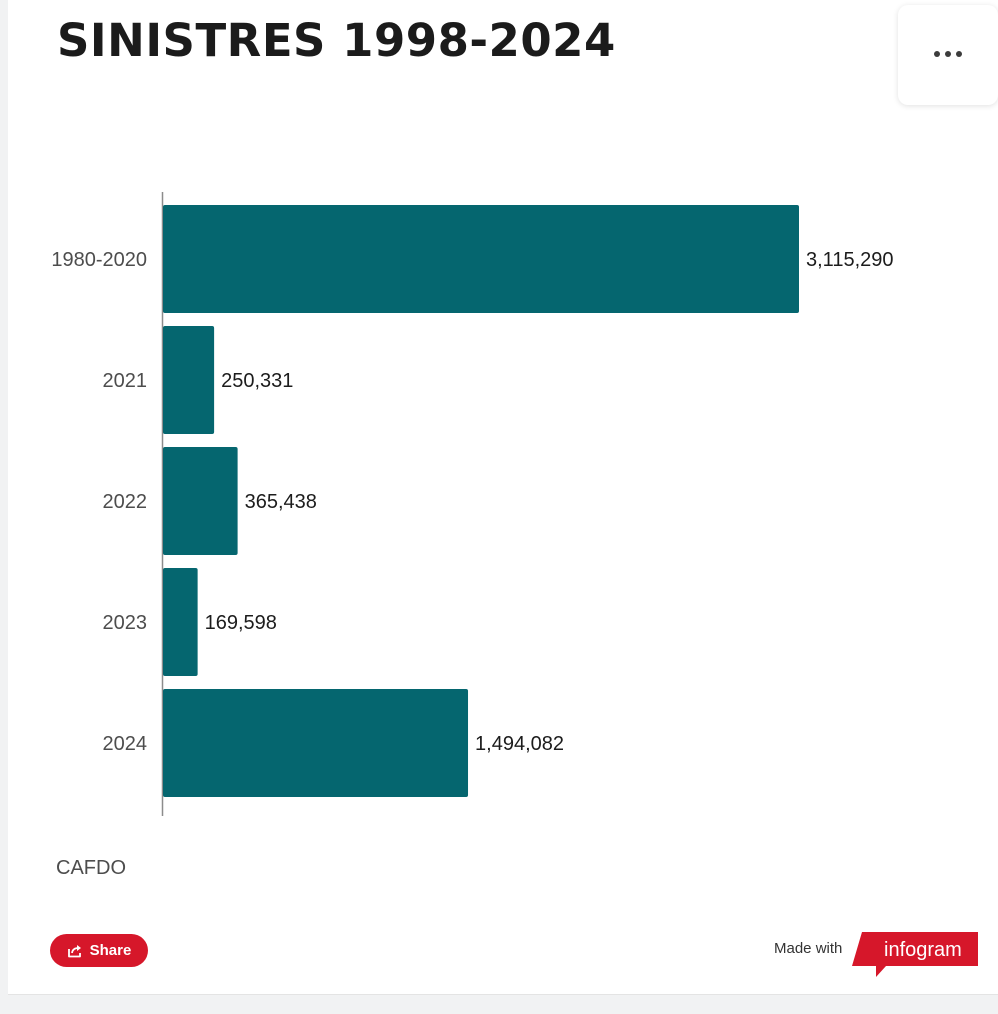  What do you see at coordinates (180, 622) in the screenshot?
I see `bar-2023` at bounding box center [180, 622].